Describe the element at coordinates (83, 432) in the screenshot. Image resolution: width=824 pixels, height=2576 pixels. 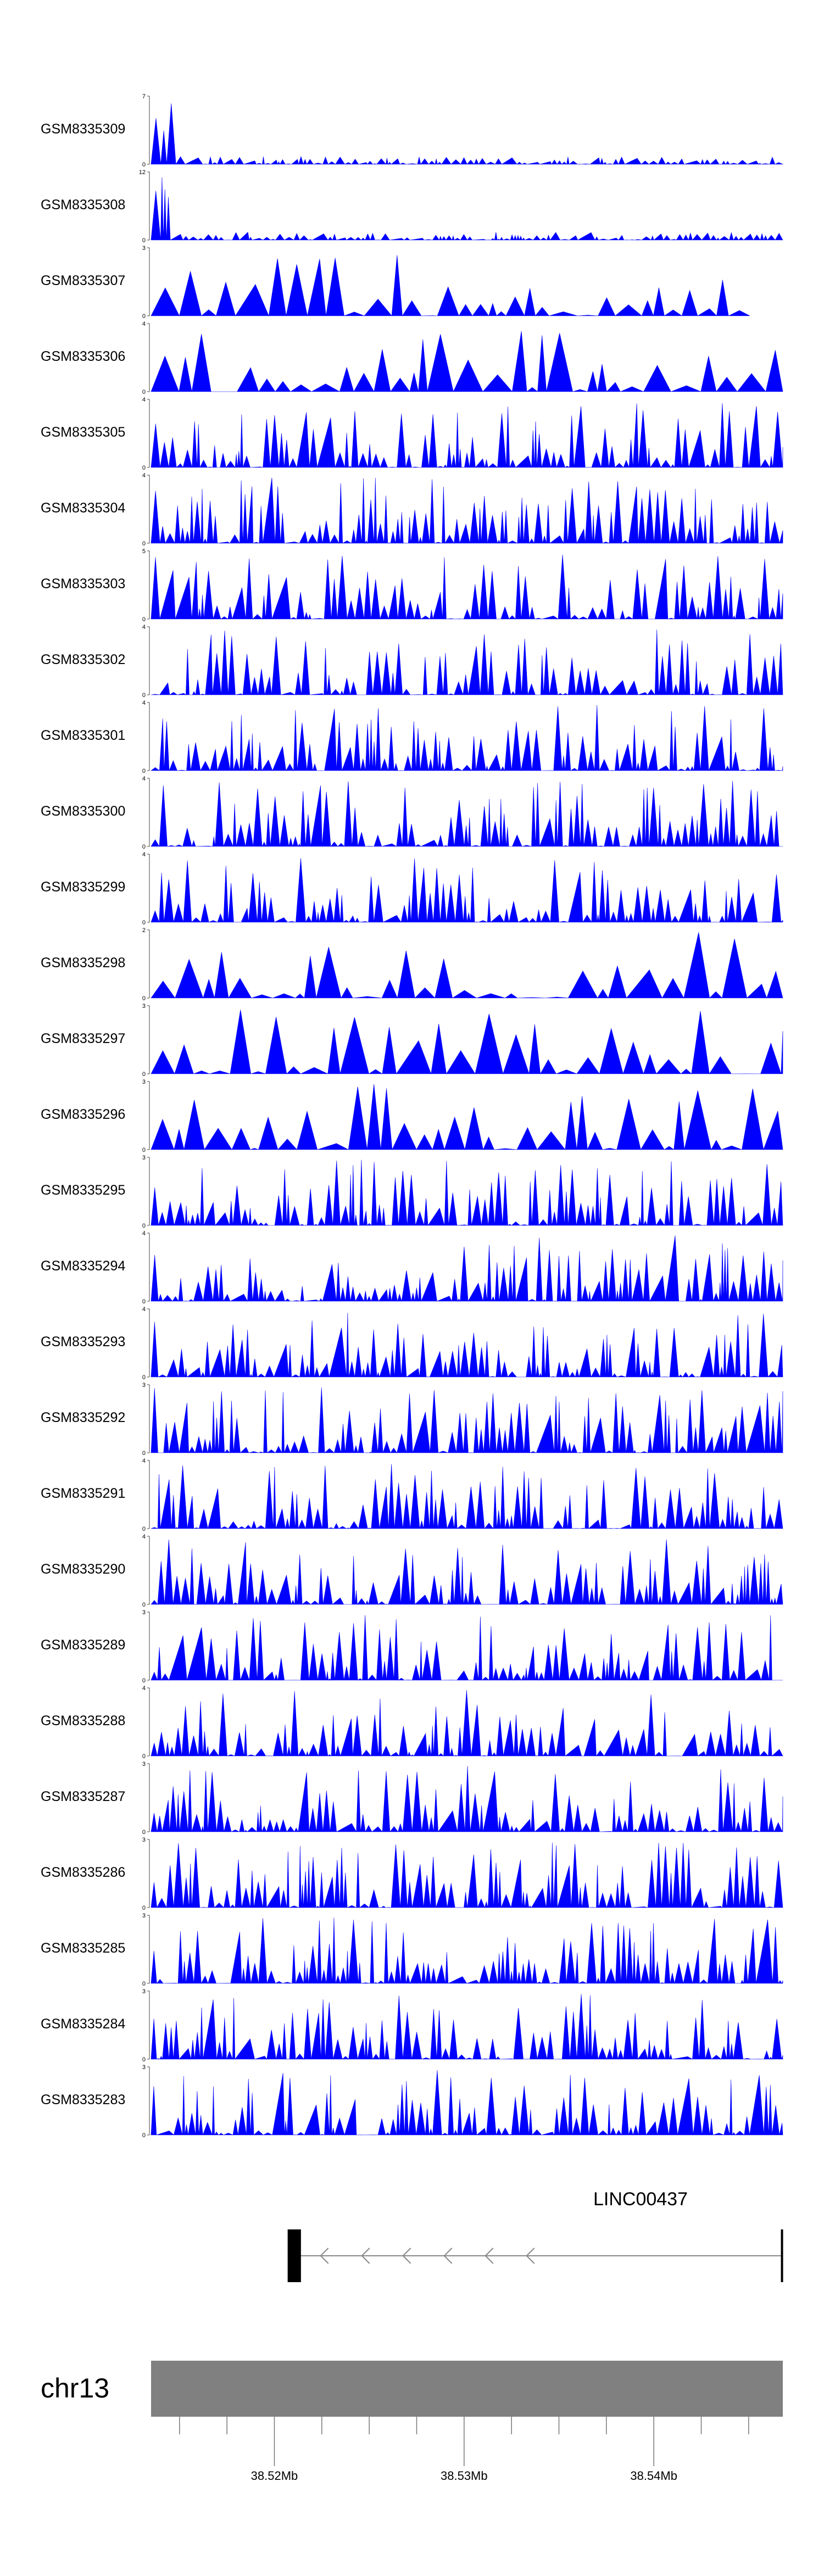
I see `track-label: GSM8335305` at that location.